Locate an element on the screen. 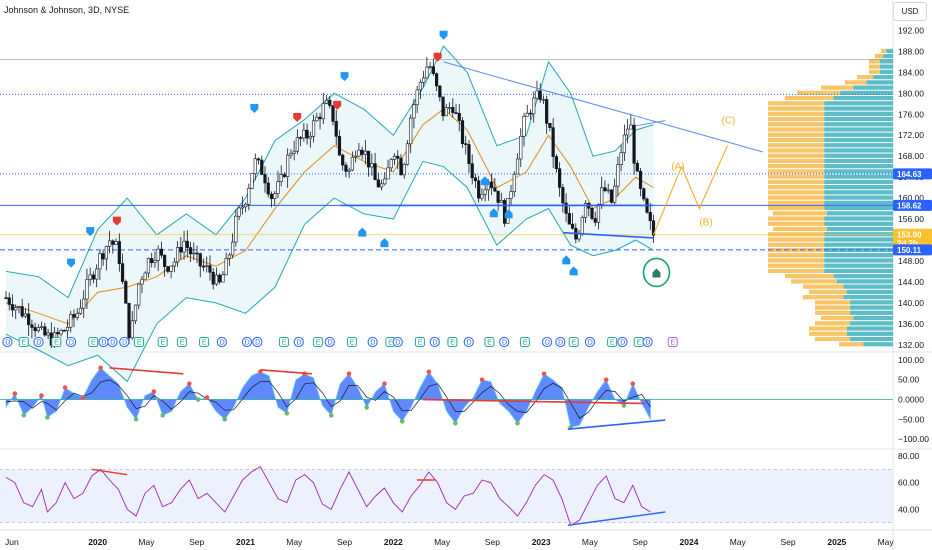 The width and height of the screenshot is (932, 550). price-badge-countdown: 2d 2h is located at coordinates (907, 243).